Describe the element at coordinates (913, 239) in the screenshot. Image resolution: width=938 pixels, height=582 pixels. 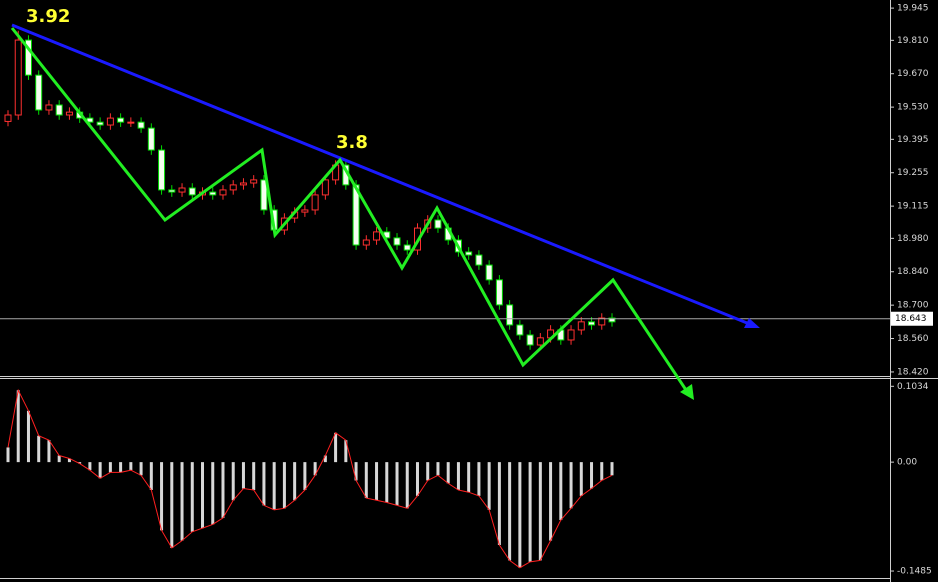
I see `y-tick-label: 18.980` at that location.